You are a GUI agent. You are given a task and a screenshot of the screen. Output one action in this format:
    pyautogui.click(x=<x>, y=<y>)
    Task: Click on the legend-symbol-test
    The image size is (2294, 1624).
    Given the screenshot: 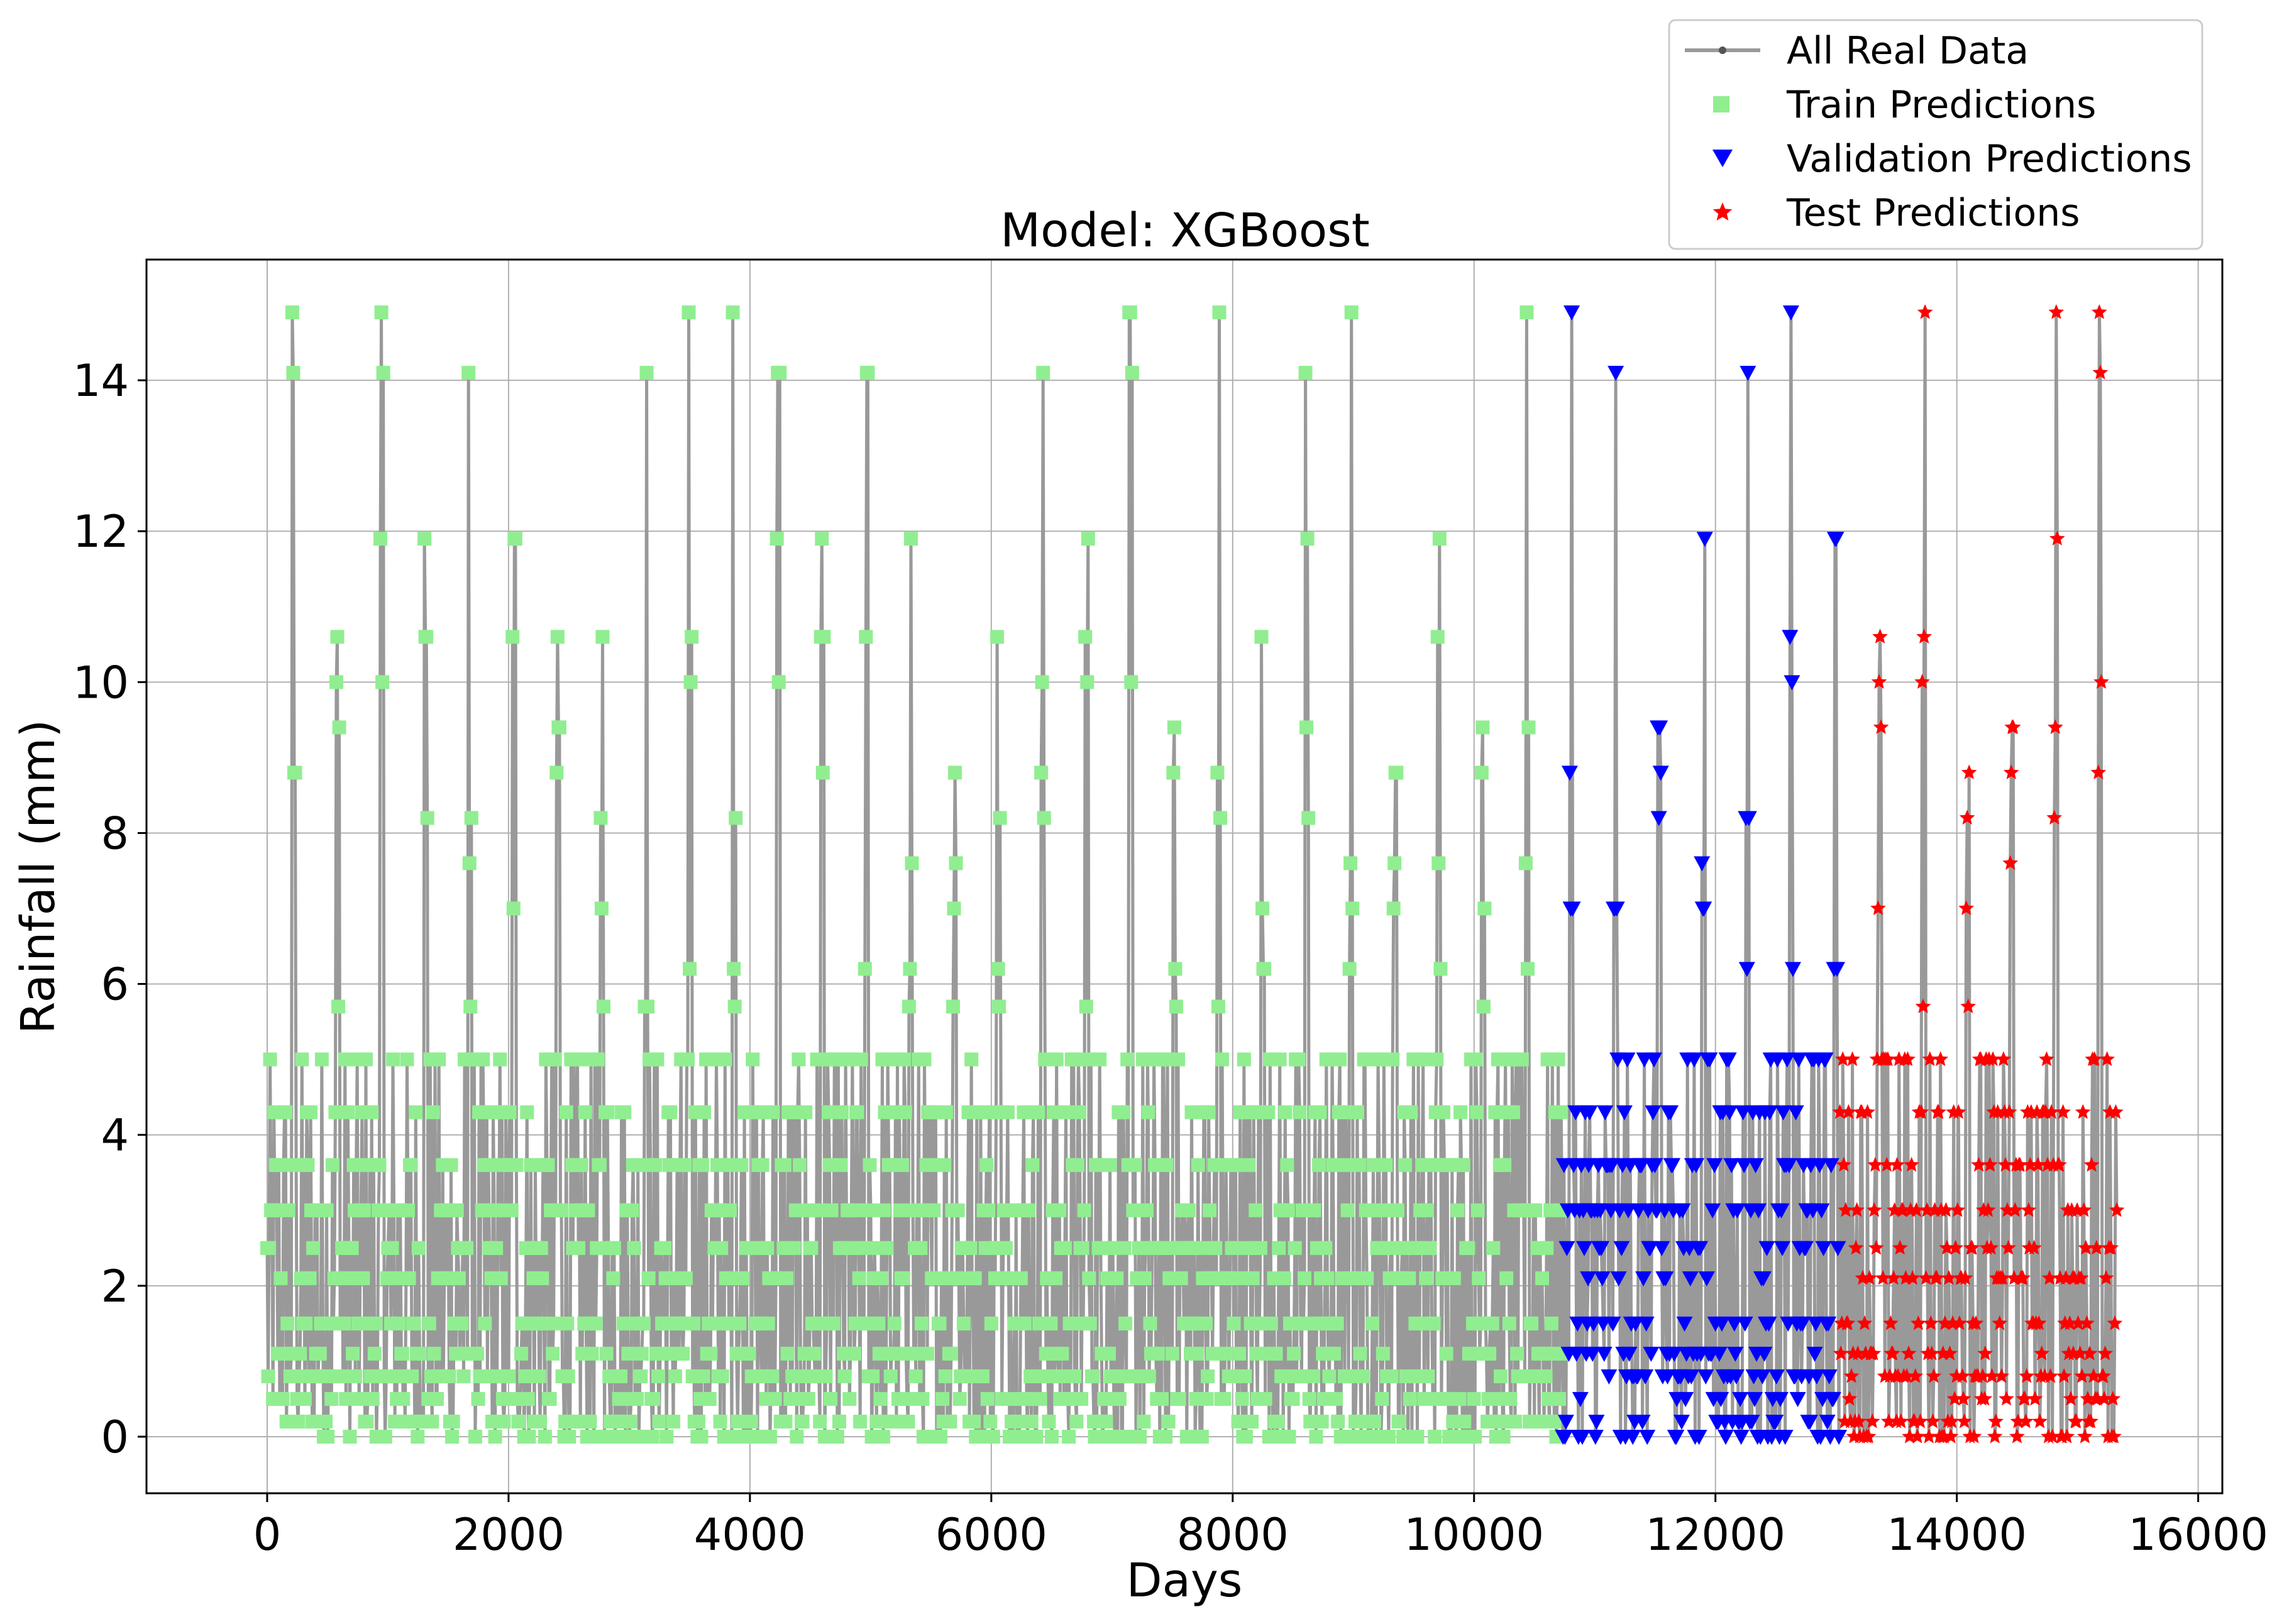 What is the action you would take?
    pyautogui.click(x=1723, y=211)
    